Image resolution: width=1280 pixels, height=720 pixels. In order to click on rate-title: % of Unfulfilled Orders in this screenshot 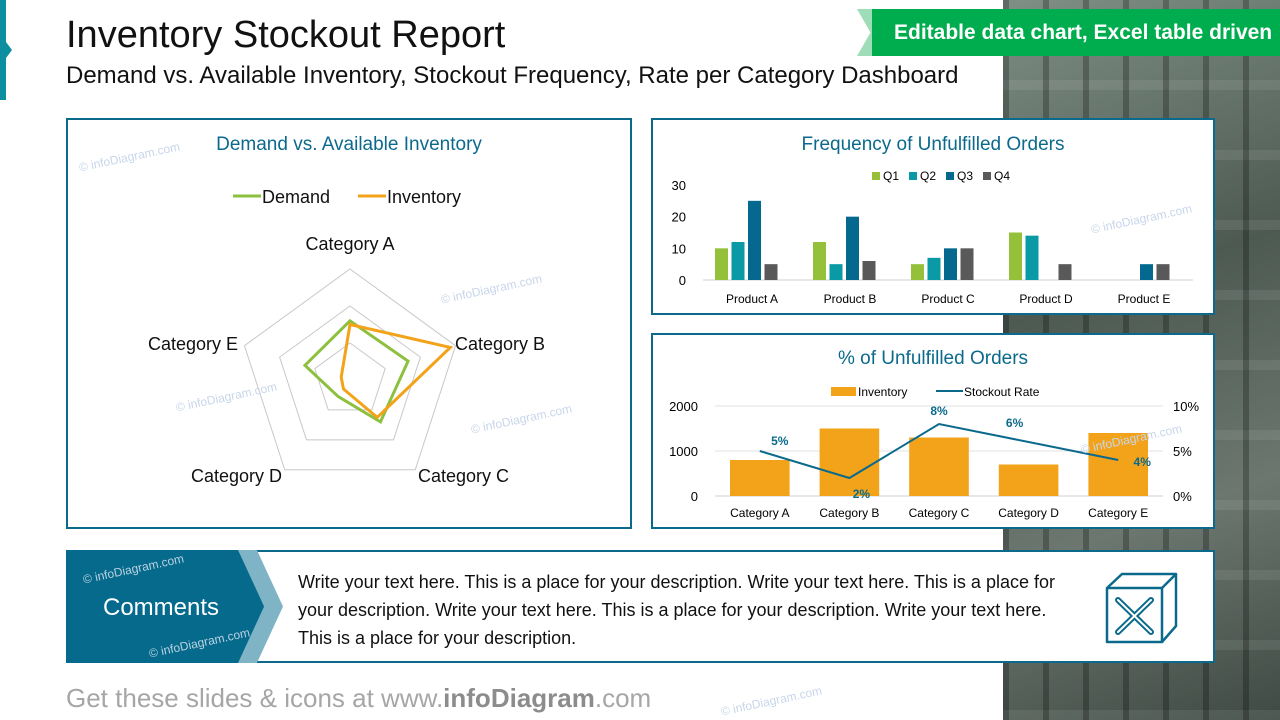, I will do `click(933, 358)`.